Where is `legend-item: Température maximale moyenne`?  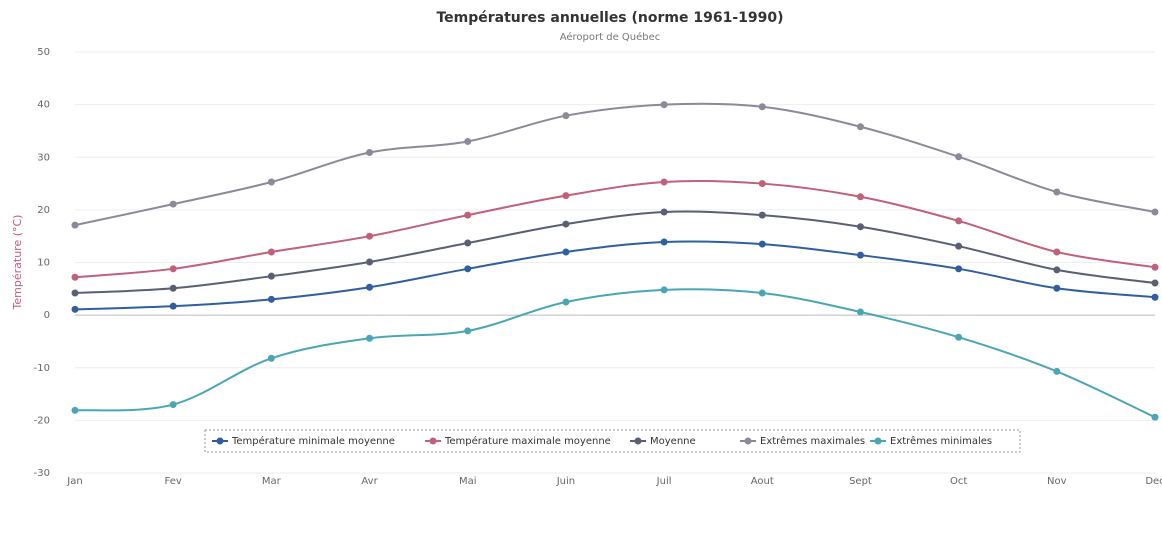 legend-item: Température maximale moyenne is located at coordinates (518, 441).